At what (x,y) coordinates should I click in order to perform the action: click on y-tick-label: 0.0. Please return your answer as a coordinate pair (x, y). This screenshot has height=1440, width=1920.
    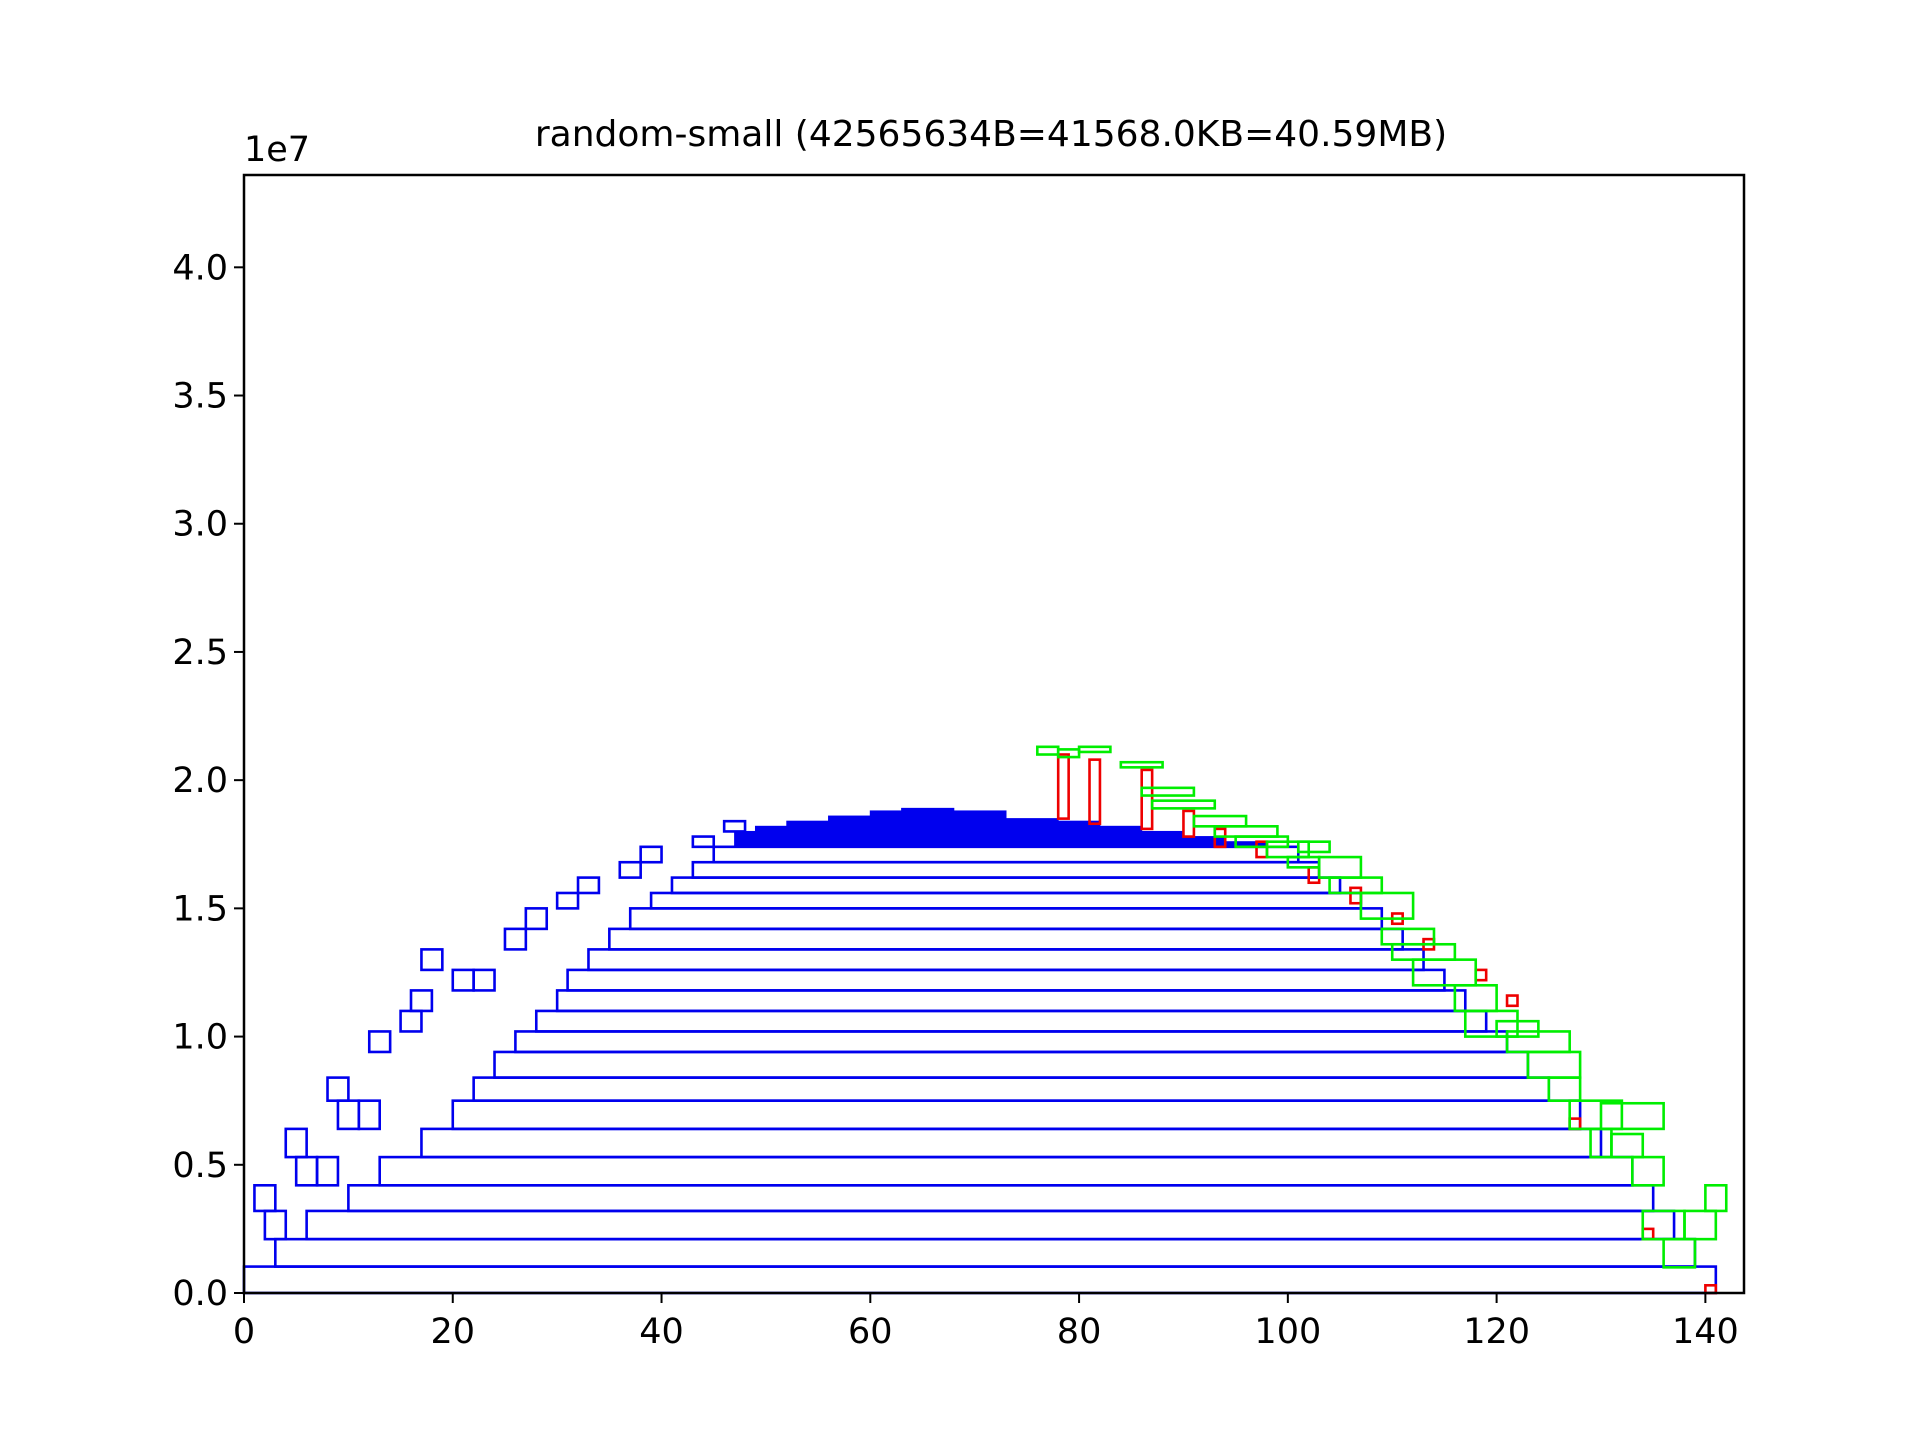
    Looking at the image, I should click on (200, 1294).